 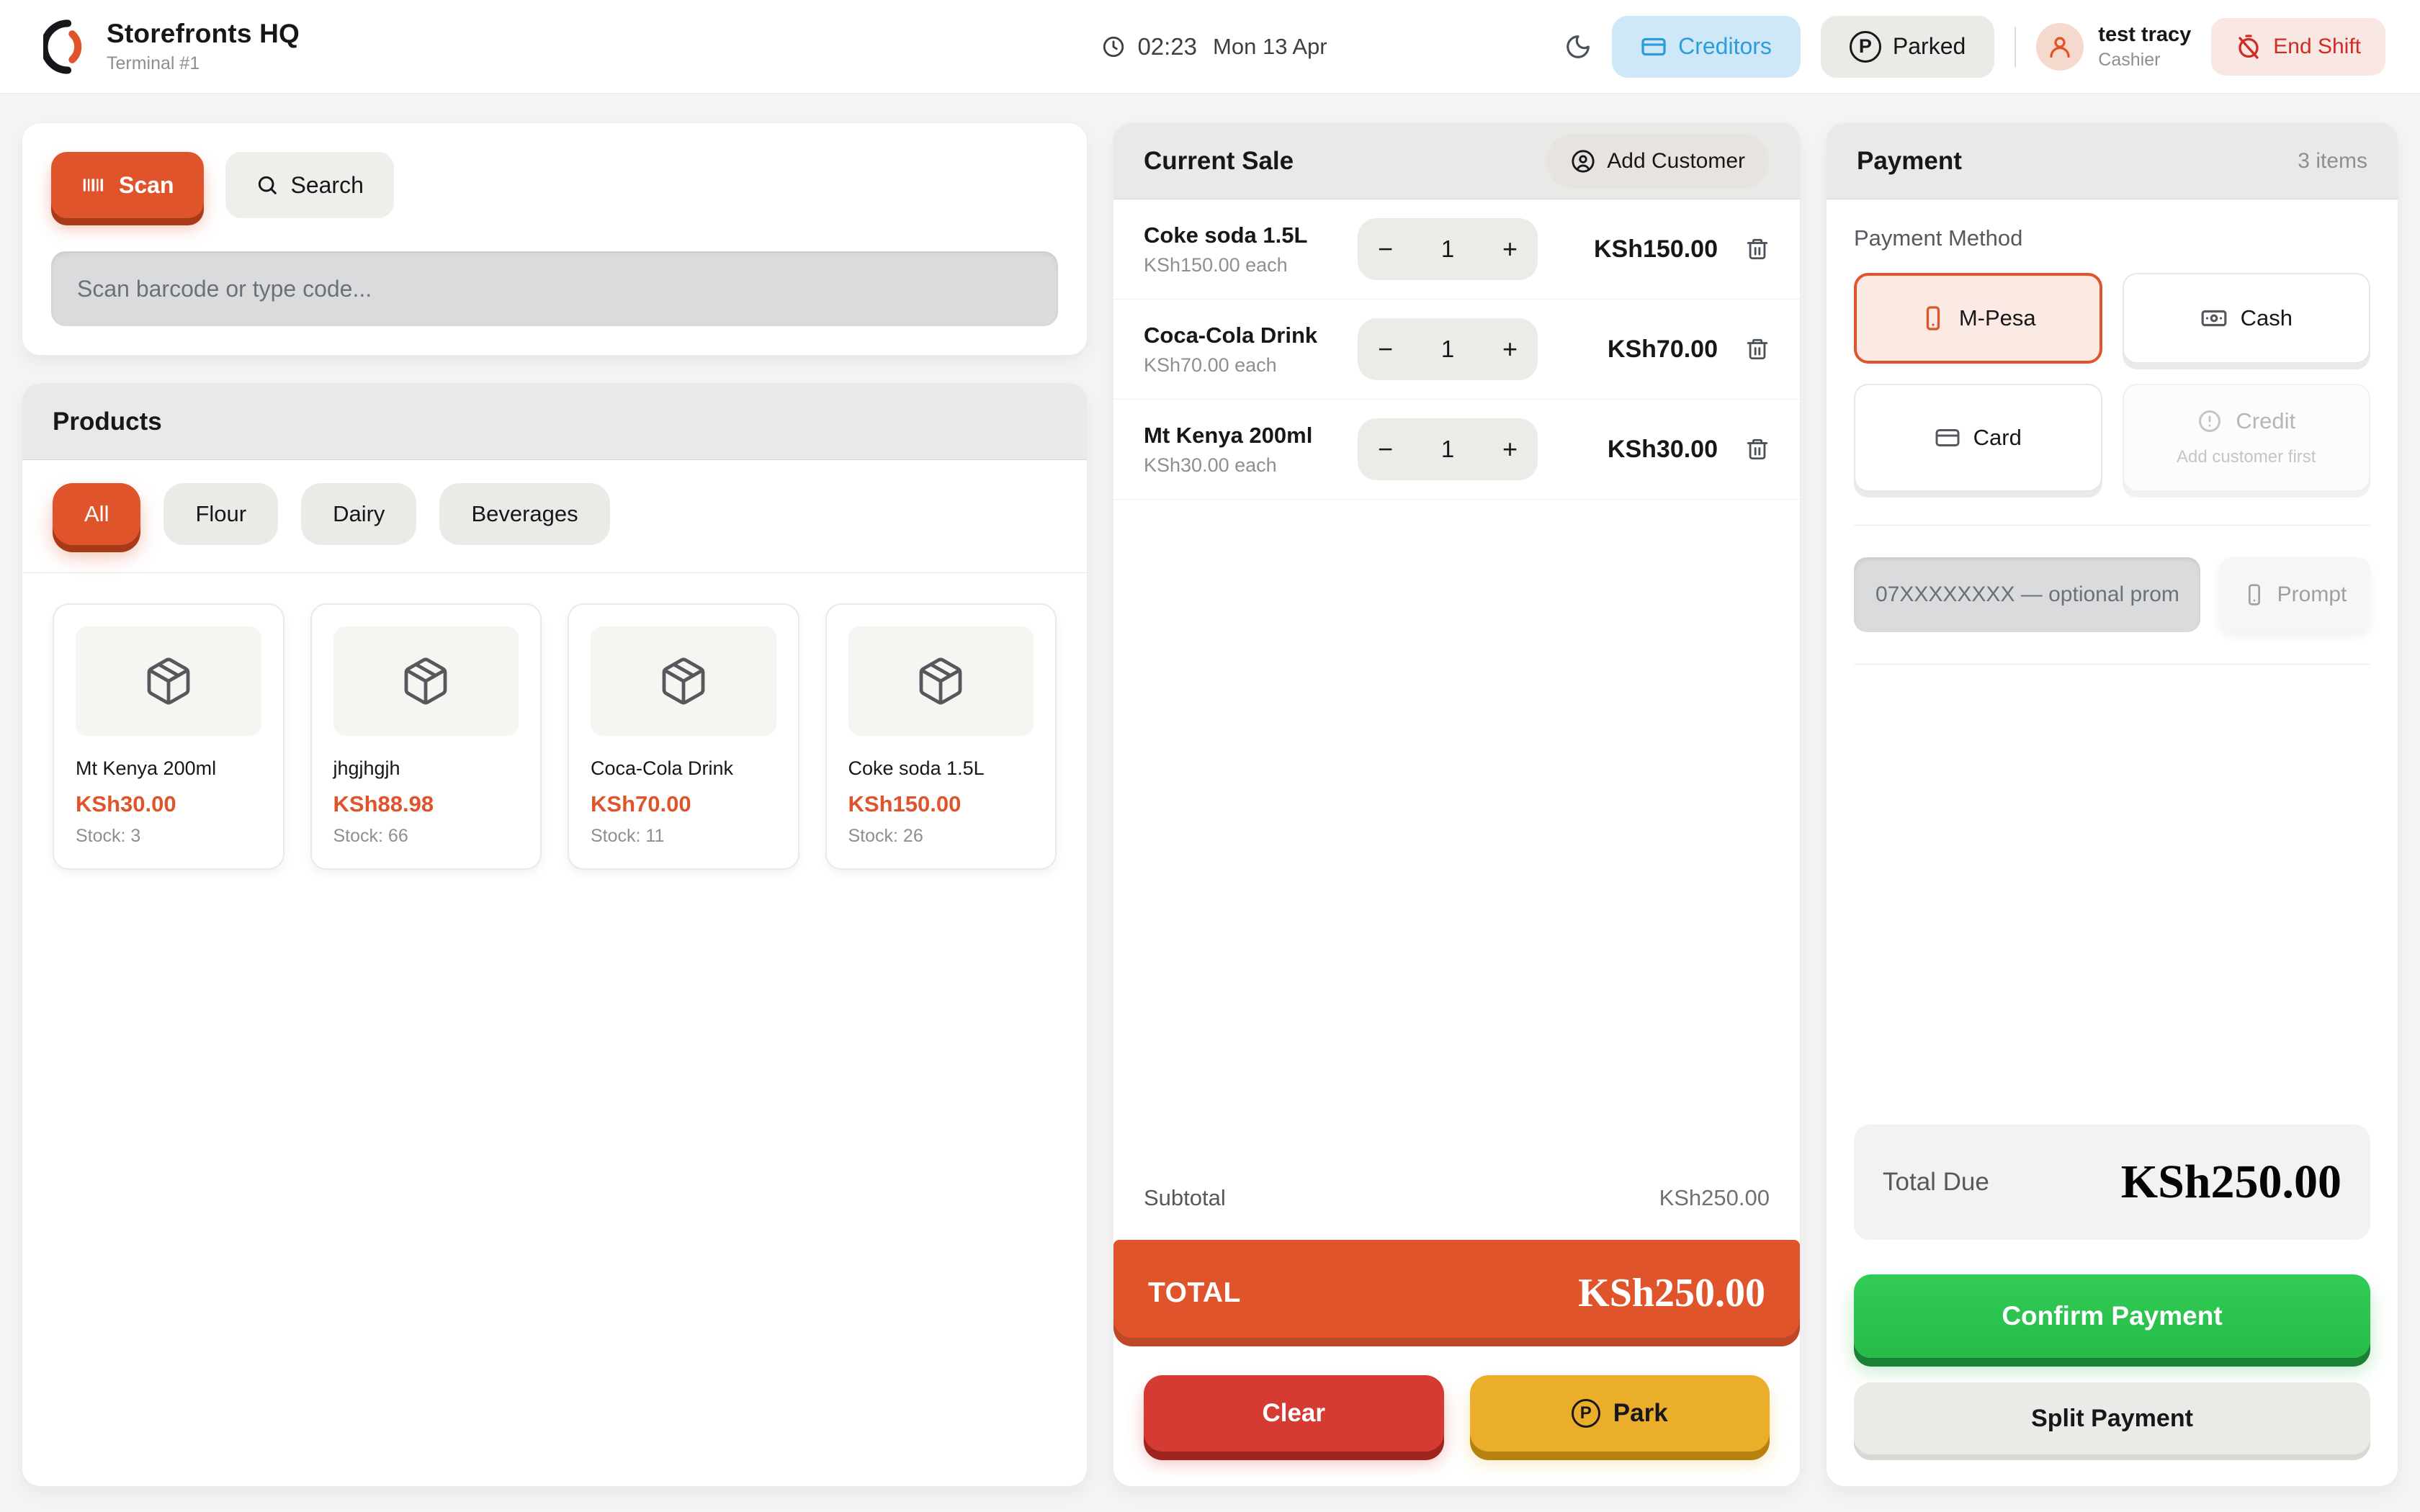 I want to click on product-name: Coca-Cola Drink, so click(x=662, y=768).